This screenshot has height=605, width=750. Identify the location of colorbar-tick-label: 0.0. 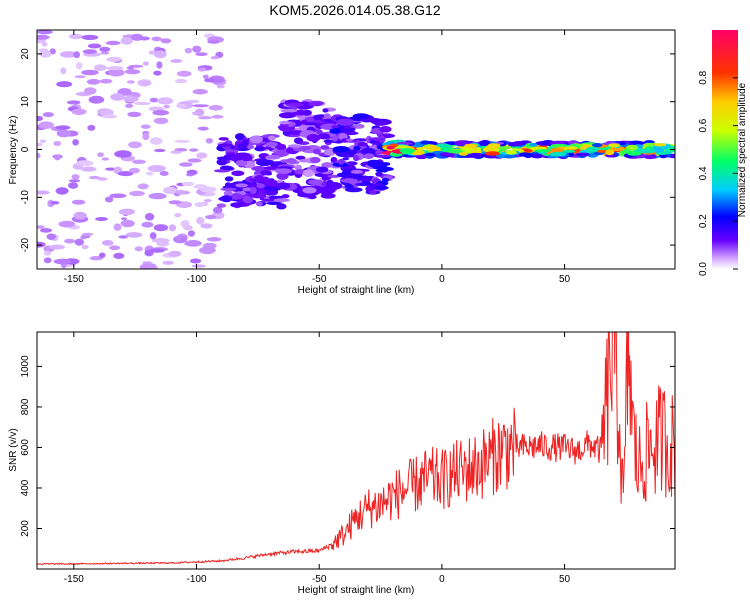
(703, 269).